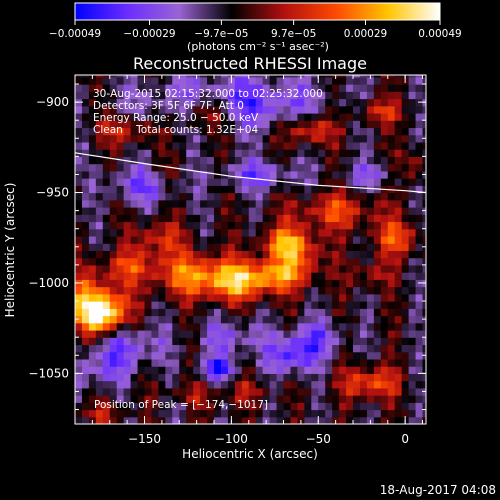  I want to click on solar-limb-curve, so click(250, 173).